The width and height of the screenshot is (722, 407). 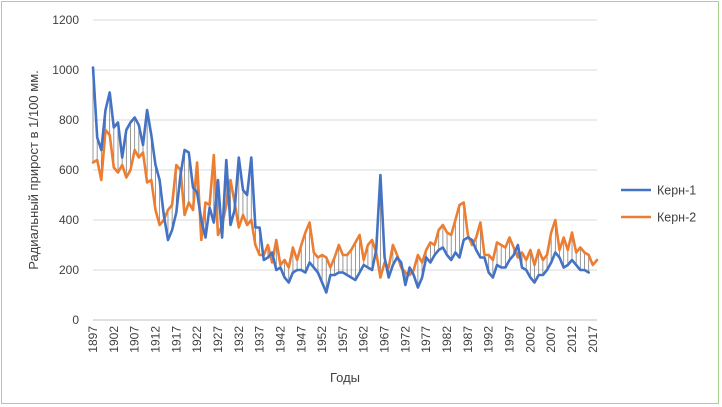 What do you see at coordinates (155, 339) in the screenshot?
I see `x-tick-label: 1912` at bounding box center [155, 339].